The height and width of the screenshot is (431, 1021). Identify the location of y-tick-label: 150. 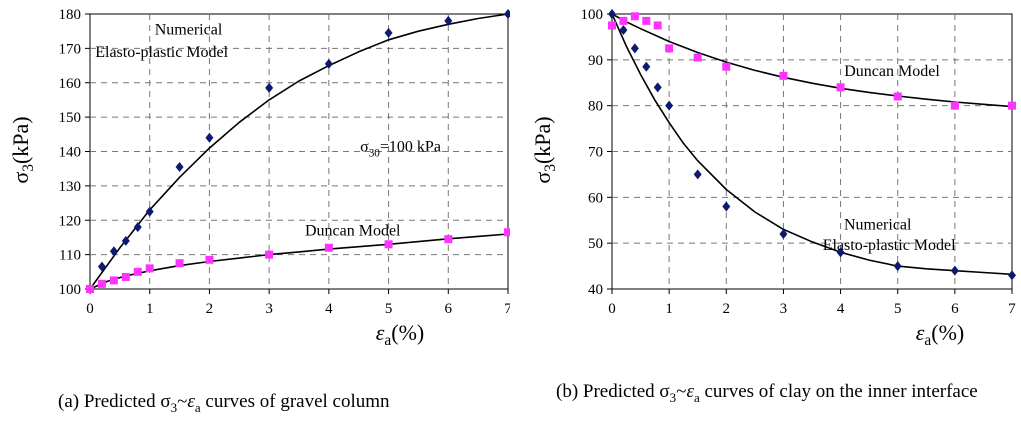
(70, 118).